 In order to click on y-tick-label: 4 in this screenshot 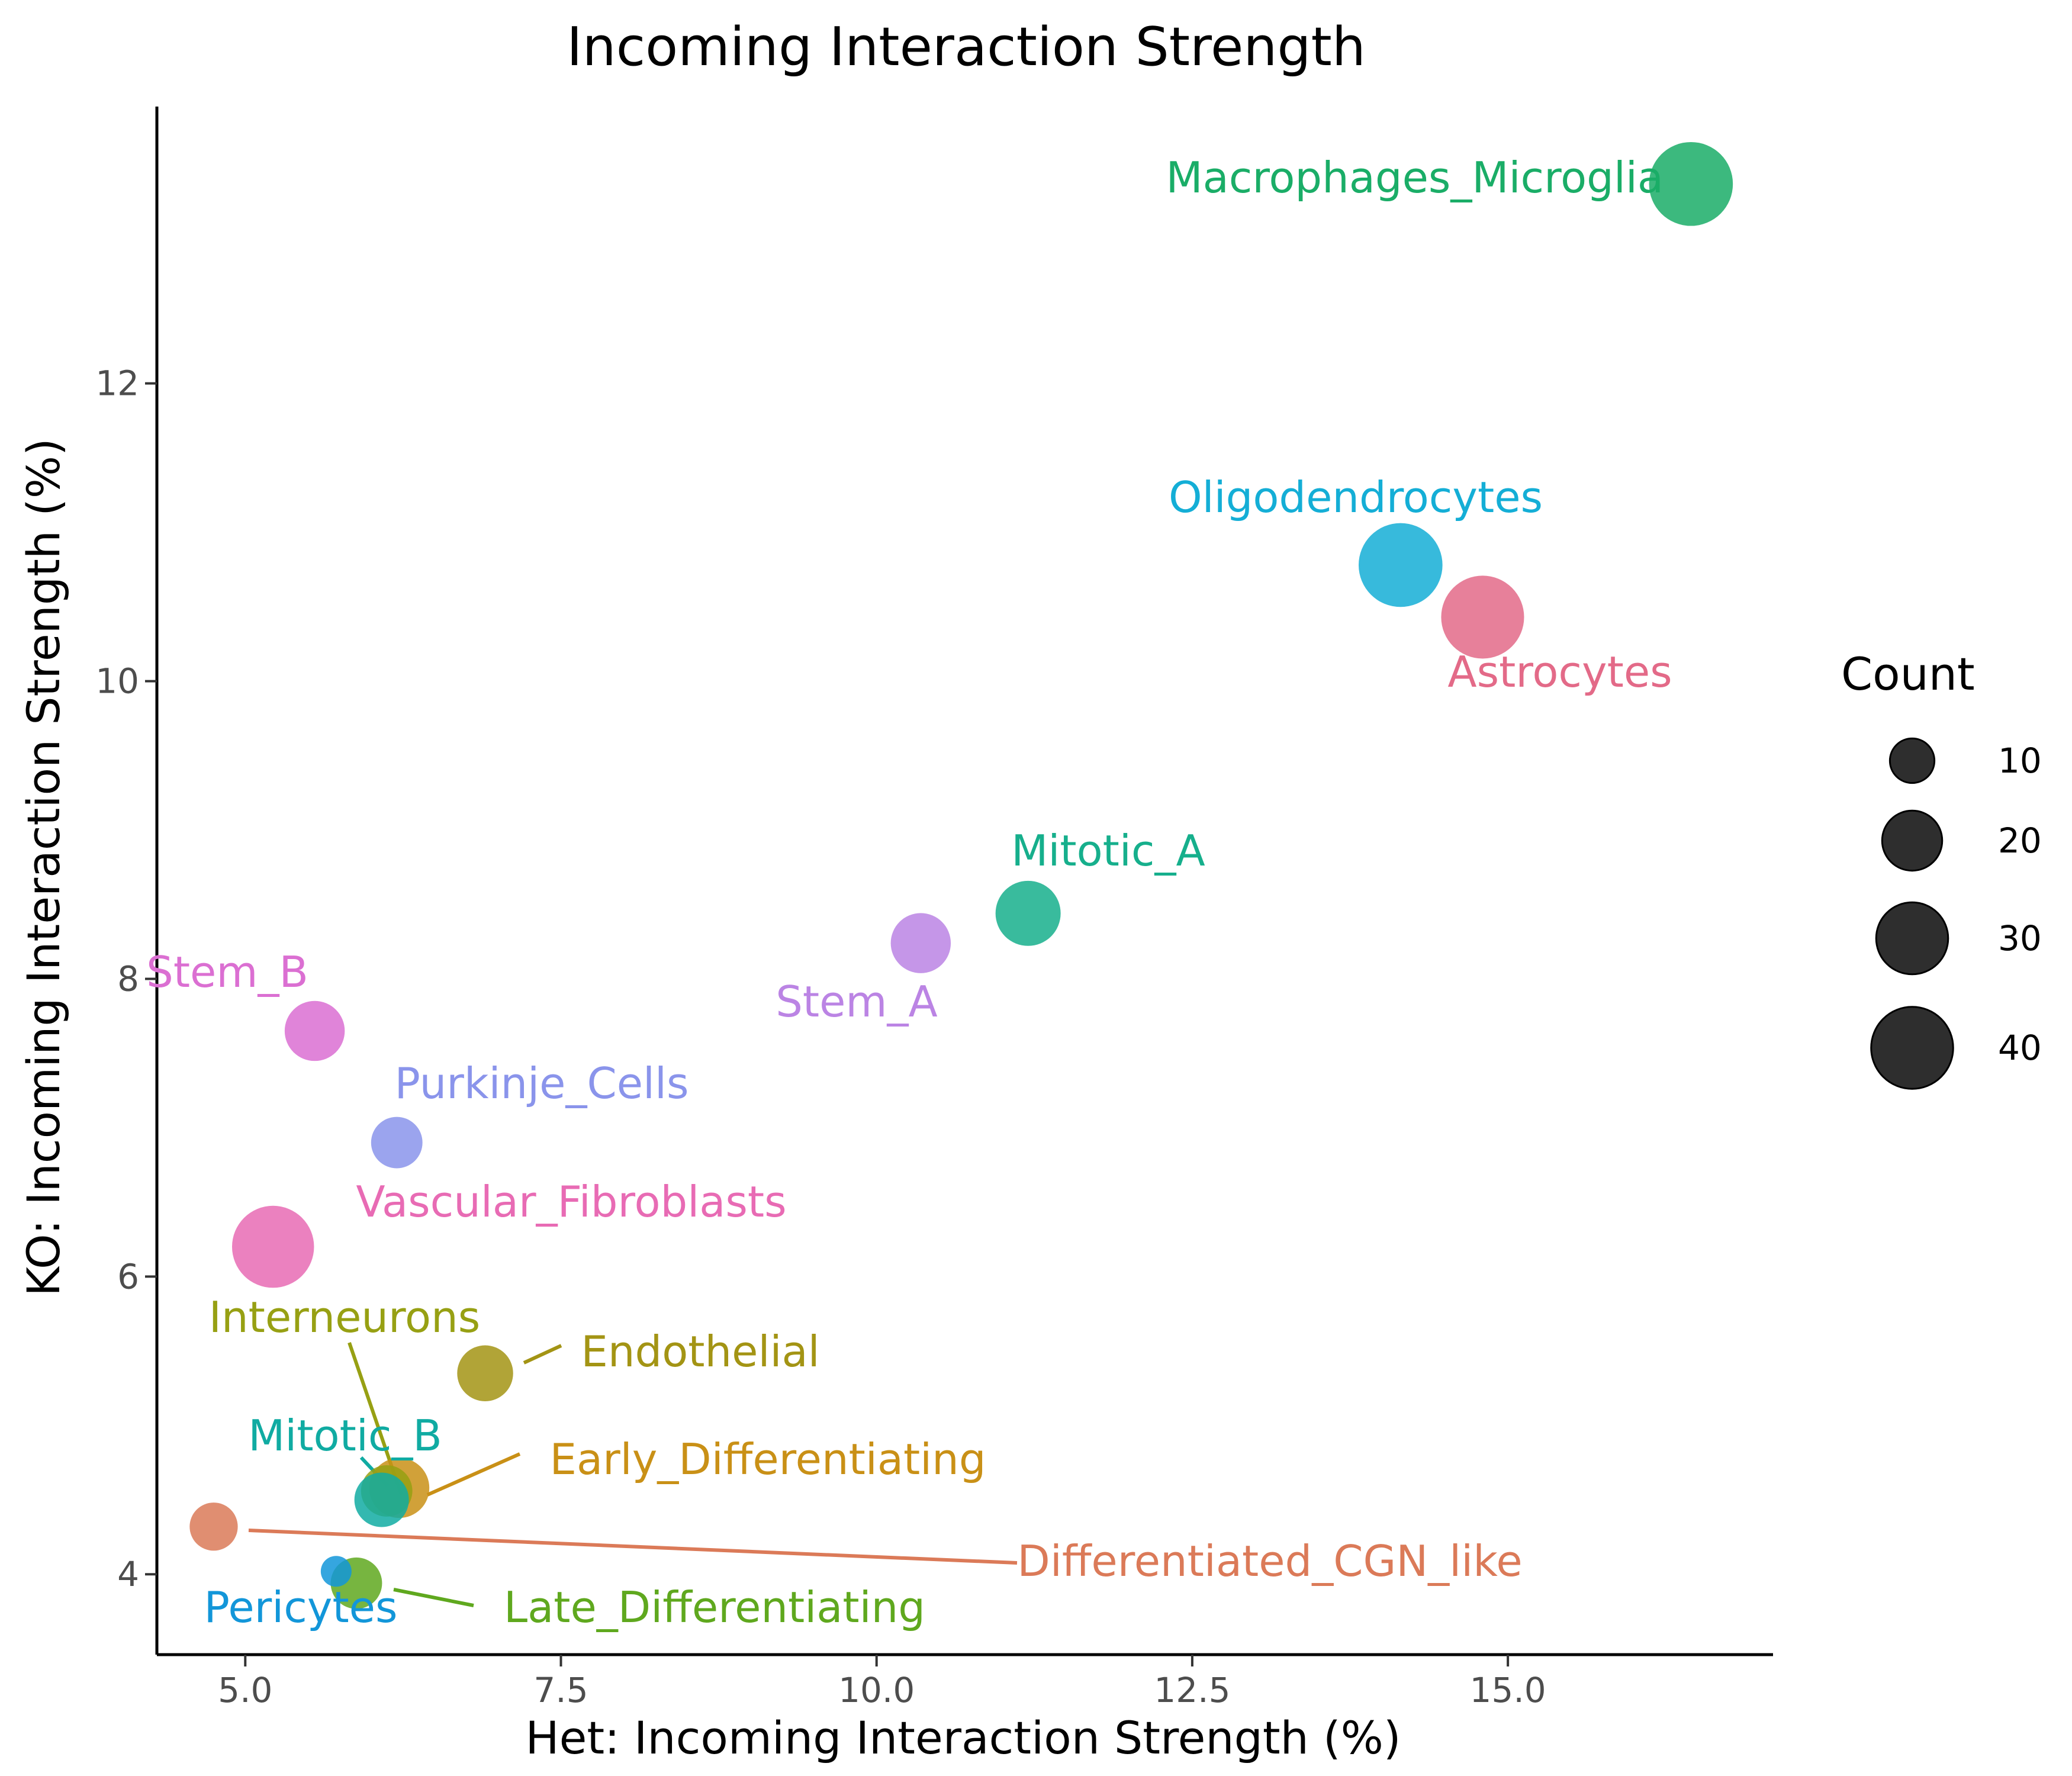, I will do `click(128, 1574)`.